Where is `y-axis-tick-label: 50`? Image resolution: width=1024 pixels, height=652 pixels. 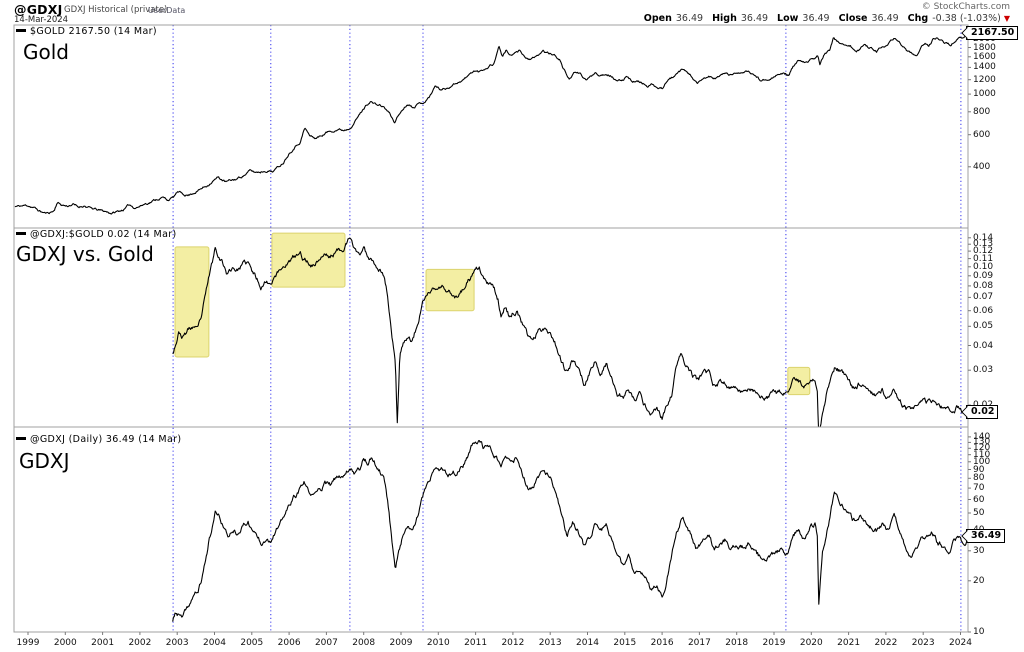
y-axis-tick-label: 50 is located at coordinates (979, 513).